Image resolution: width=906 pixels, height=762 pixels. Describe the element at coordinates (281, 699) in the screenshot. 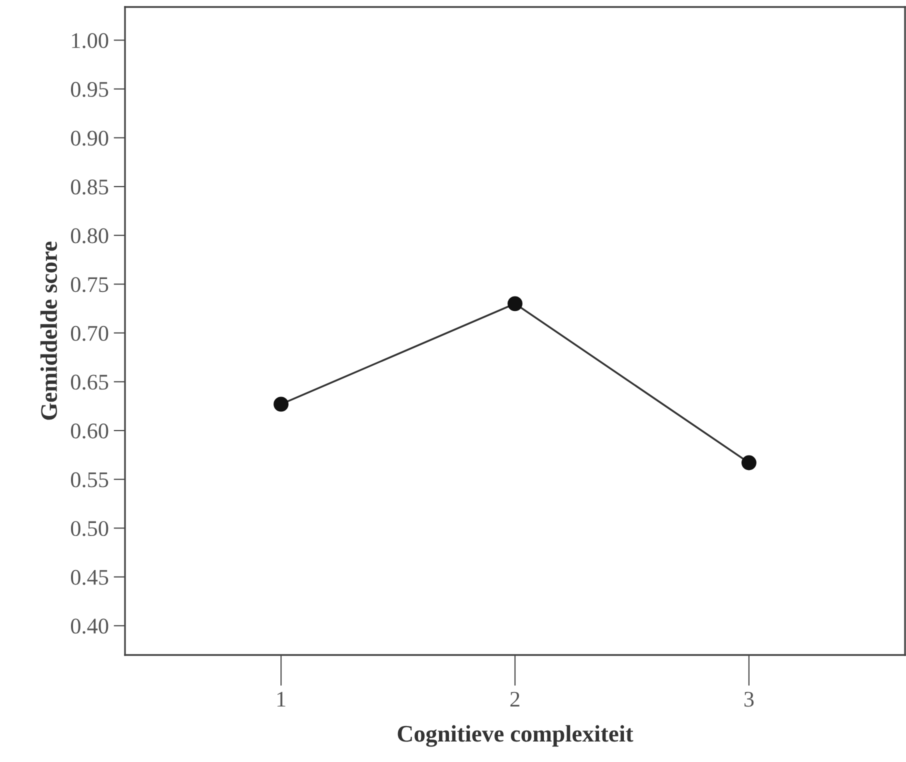

I see `x-tick-label: 1` at that location.